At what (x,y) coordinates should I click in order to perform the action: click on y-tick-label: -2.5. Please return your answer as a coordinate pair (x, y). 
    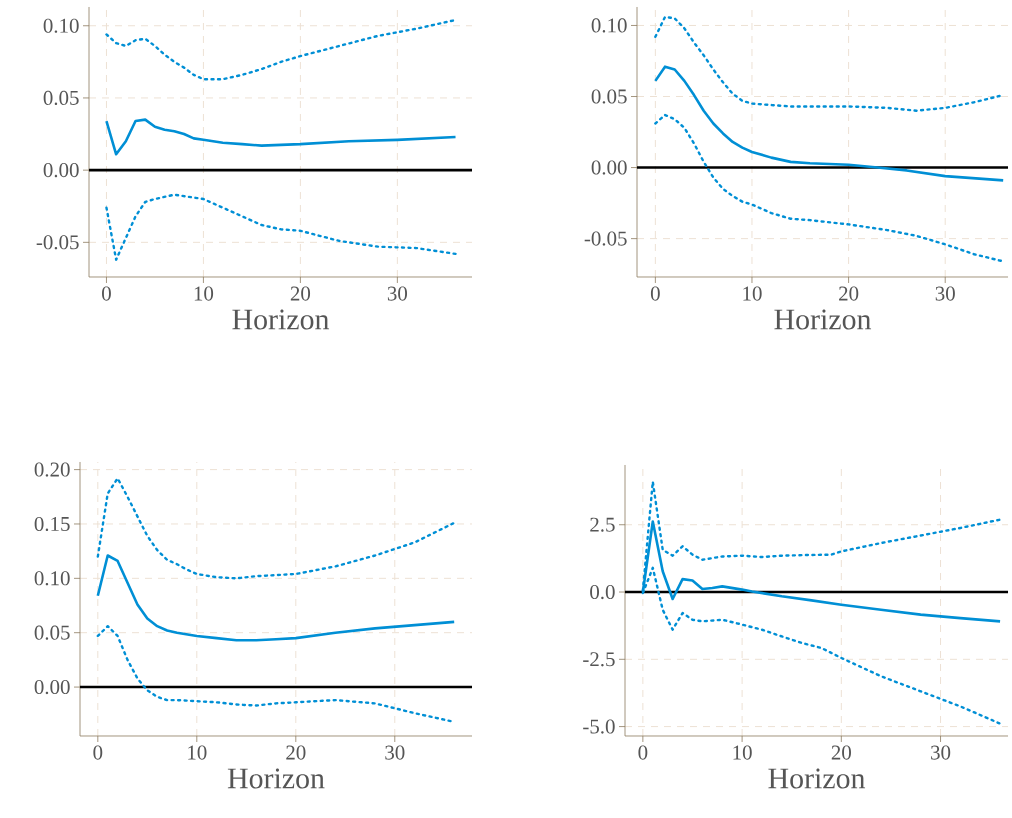
    Looking at the image, I should click on (599, 659).